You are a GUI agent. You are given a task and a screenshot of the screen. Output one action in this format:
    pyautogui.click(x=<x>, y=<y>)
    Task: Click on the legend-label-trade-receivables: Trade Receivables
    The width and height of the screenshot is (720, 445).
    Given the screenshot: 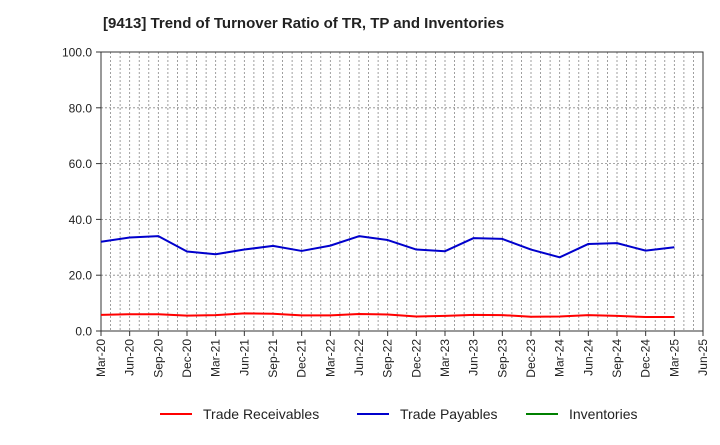 What is the action you would take?
    pyautogui.click(x=261, y=414)
    